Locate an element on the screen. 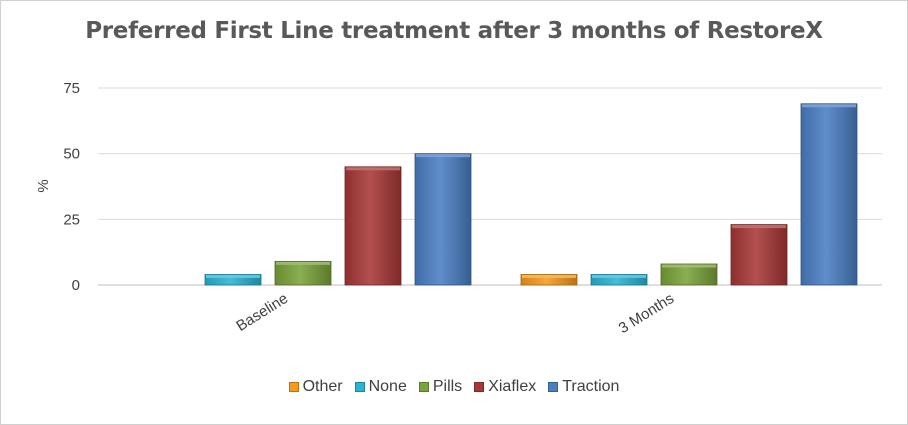 The height and width of the screenshot is (425, 908). legend: Other None Pills Xiaflex Traction is located at coordinates (454, 387).